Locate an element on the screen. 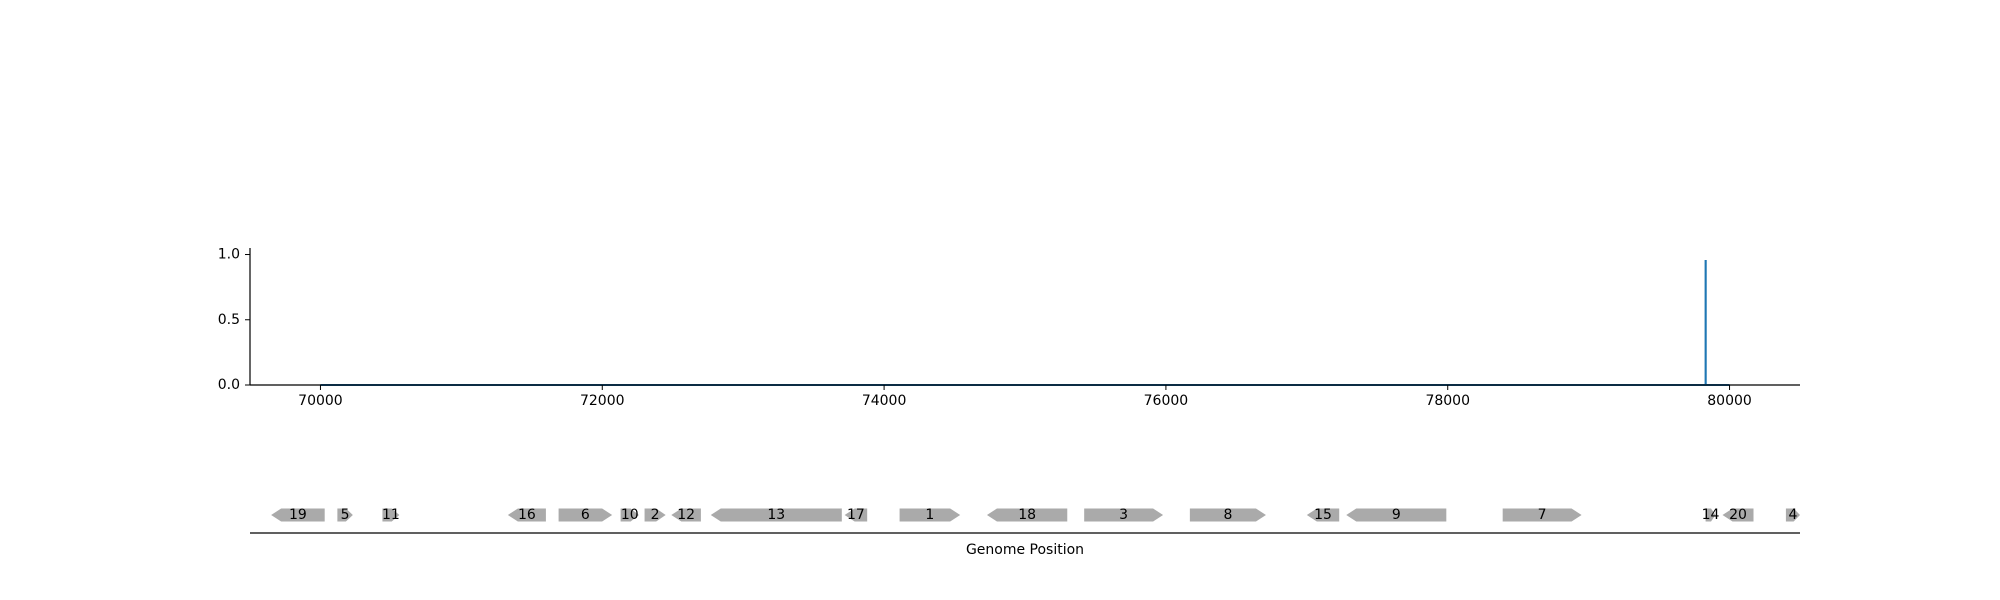 This screenshot has width=2000, height=600. gene-label: 19 is located at coordinates (298, 515).